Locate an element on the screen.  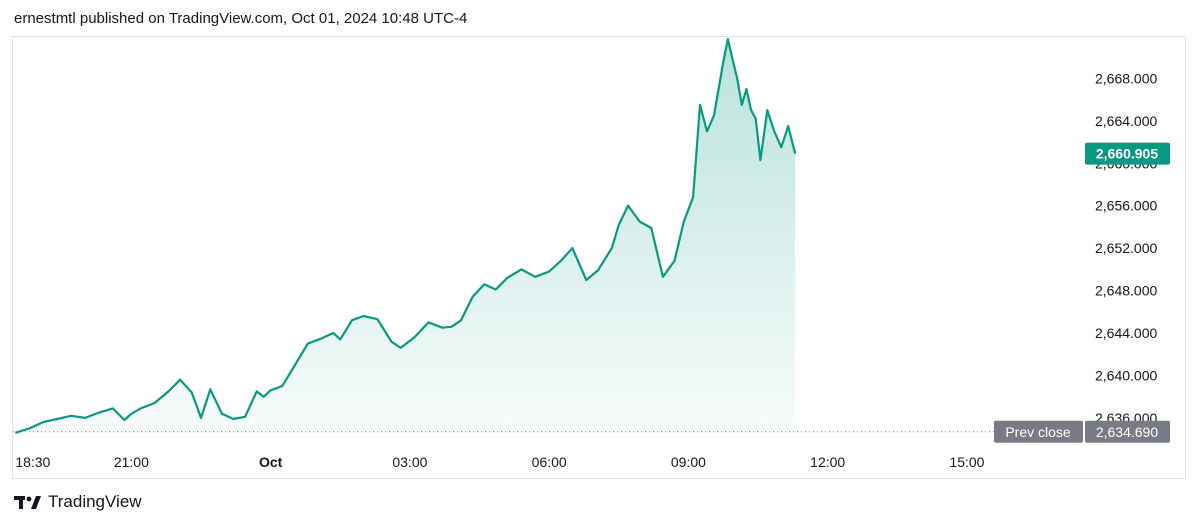
x-tick-label: 15:00 is located at coordinates (966, 462).